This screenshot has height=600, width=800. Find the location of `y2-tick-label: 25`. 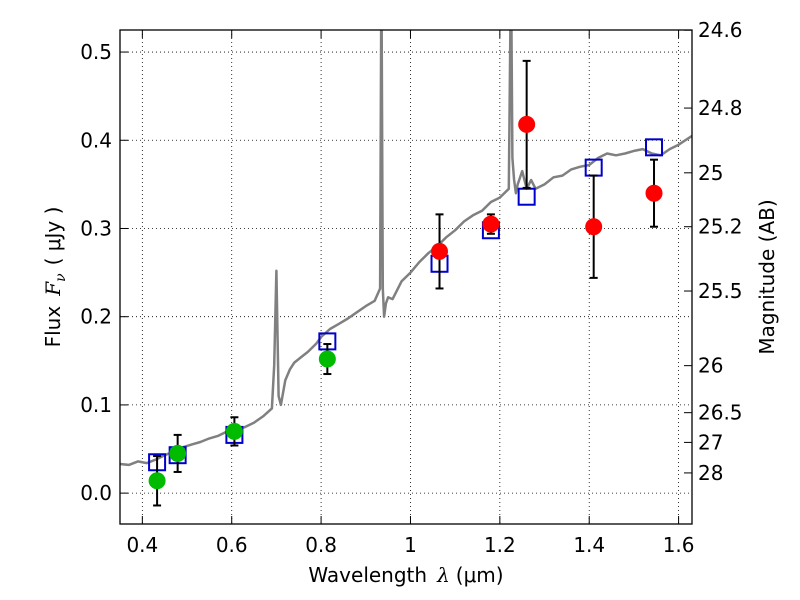

y2-tick-label: 25 is located at coordinates (710, 173).